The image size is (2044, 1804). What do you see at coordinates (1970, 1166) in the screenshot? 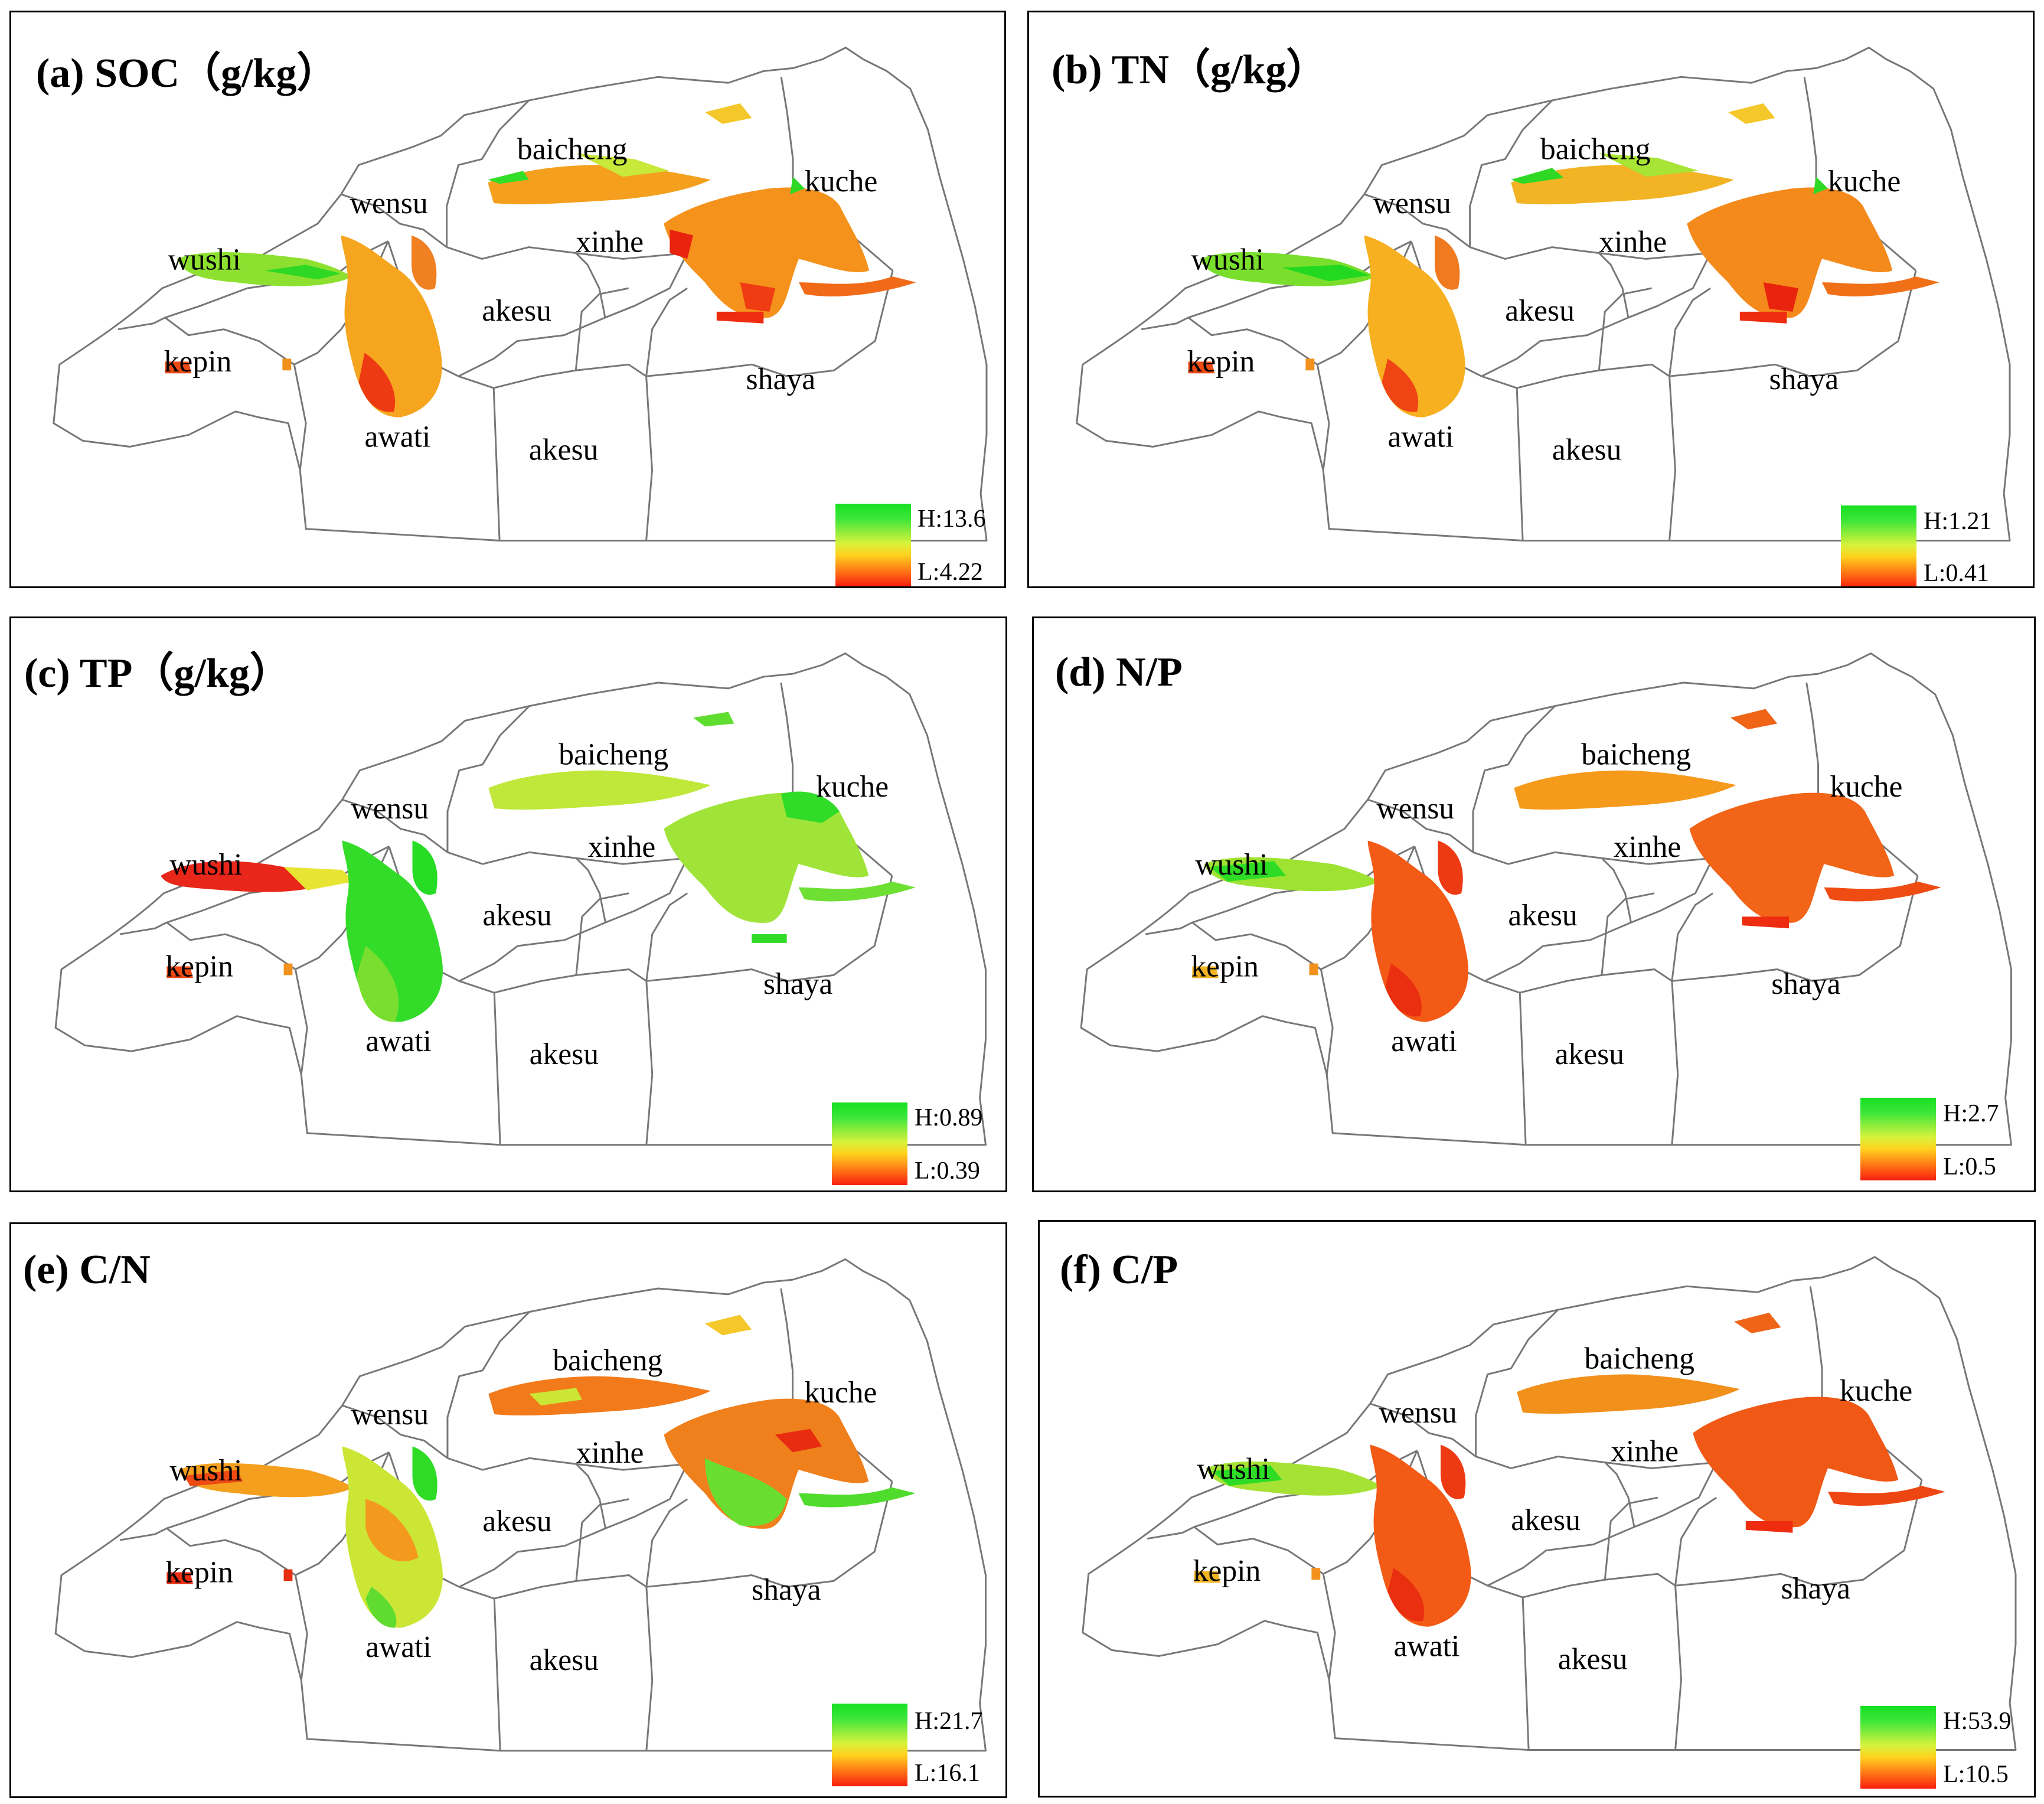
I see `legend-low-label: L:0.5` at bounding box center [1970, 1166].